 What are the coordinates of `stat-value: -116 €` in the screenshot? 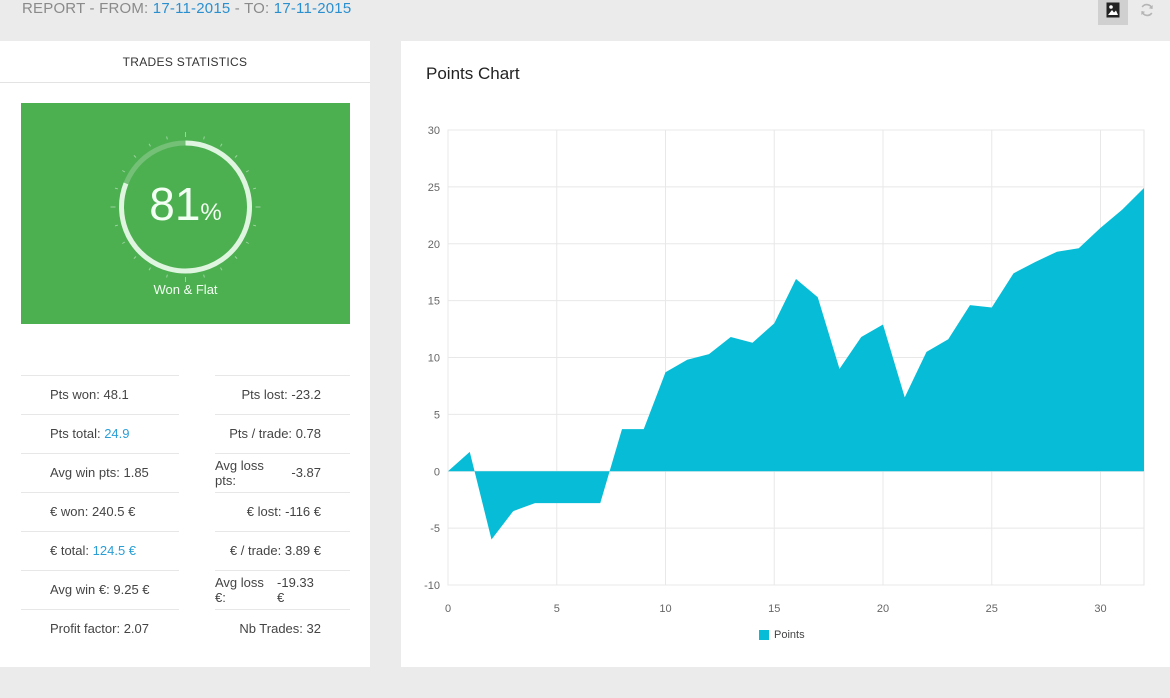 It's located at (303, 511).